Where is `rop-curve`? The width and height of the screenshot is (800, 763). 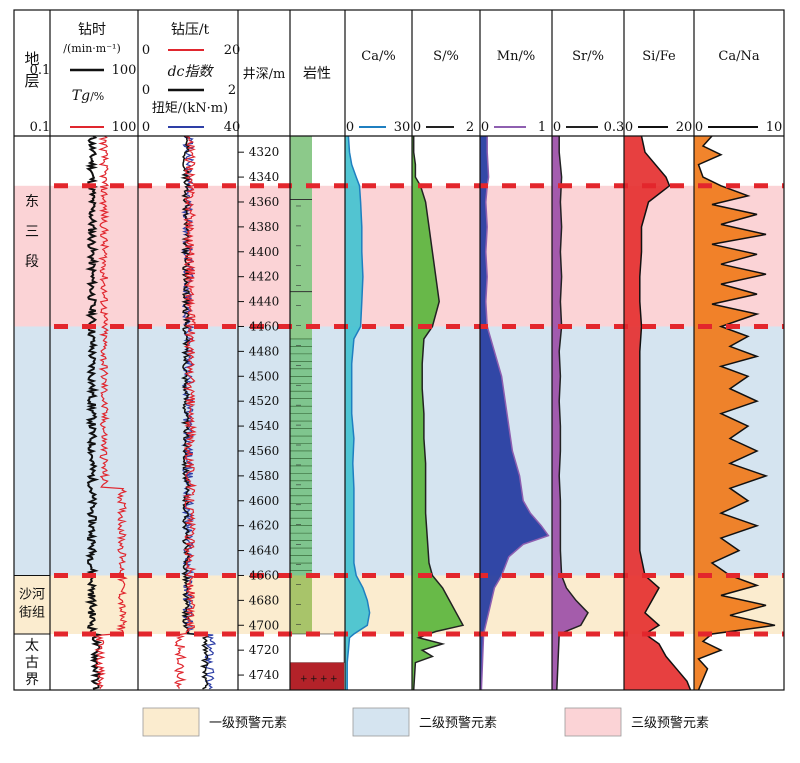
rop-curve is located at coordinates (93, 413).